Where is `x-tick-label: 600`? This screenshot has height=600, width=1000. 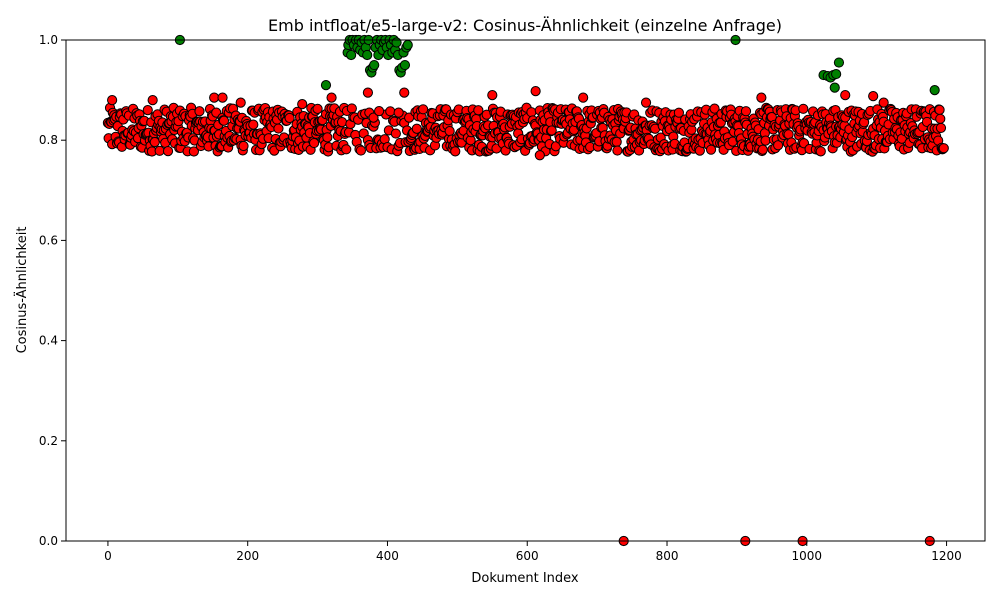
x-tick-label: 600 is located at coordinates (527, 556).